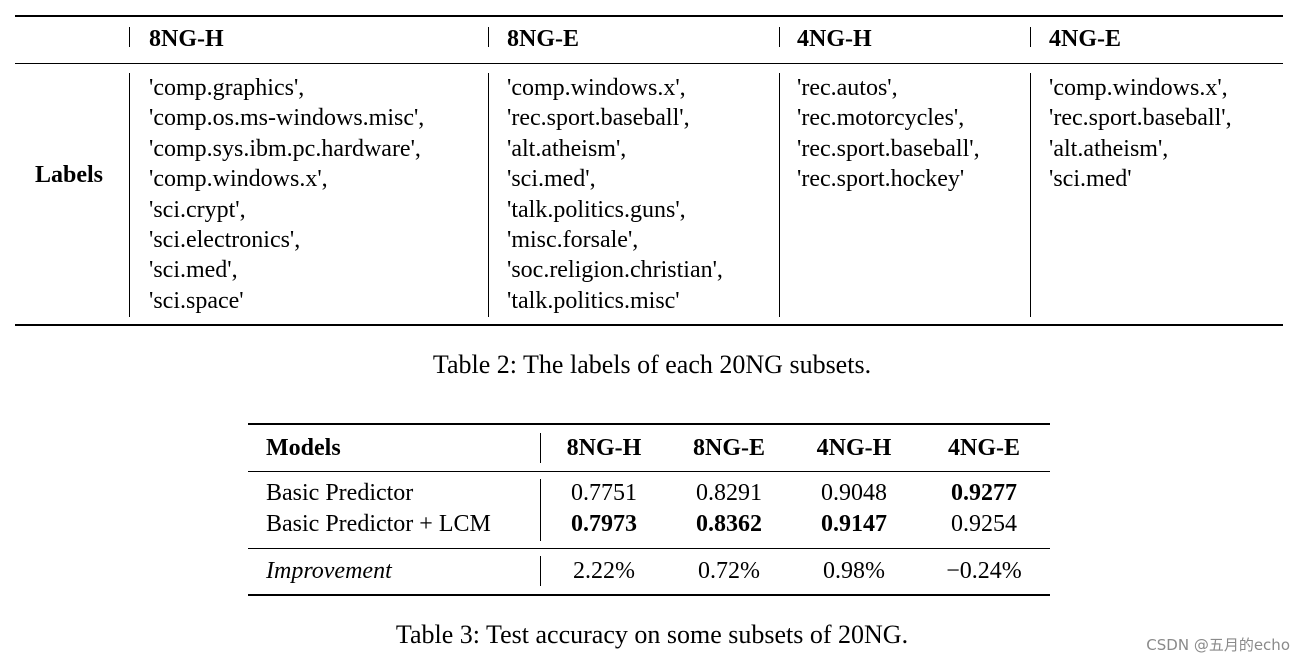 Image resolution: width=1304 pixels, height=662 pixels. What do you see at coordinates (834, 39) in the screenshot?
I see `column-header-4ng-h: 4NG-H` at bounding box center [834, 39].